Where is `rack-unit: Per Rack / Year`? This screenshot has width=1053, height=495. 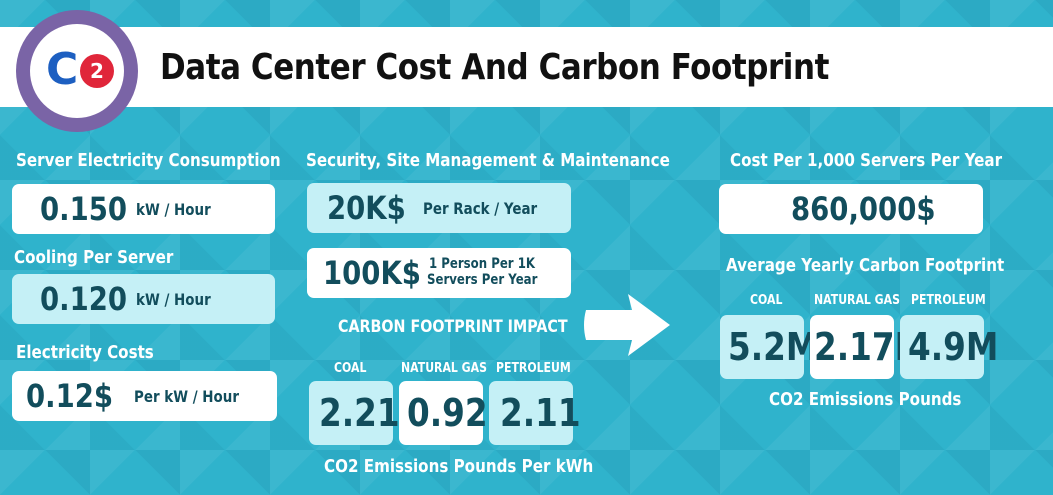
rack-unit: Per Rack / Year is located at coordinates (480, 208).